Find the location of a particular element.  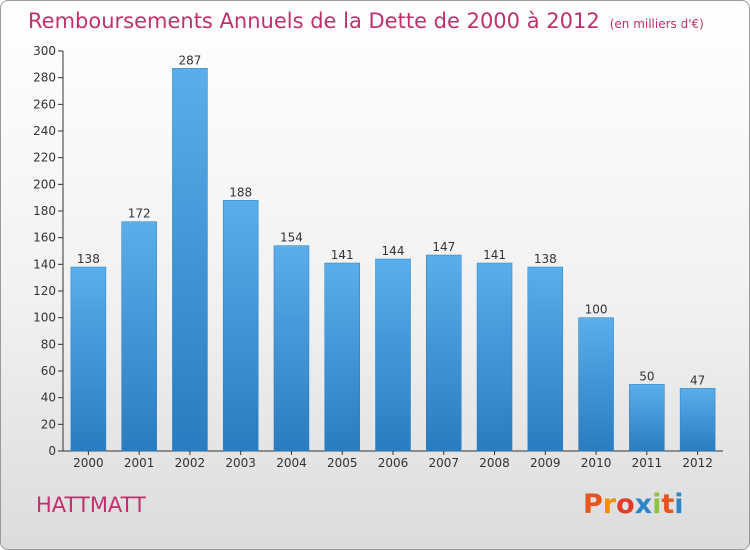

x-tick-label: 2000 is located at coordinates (88, 463).